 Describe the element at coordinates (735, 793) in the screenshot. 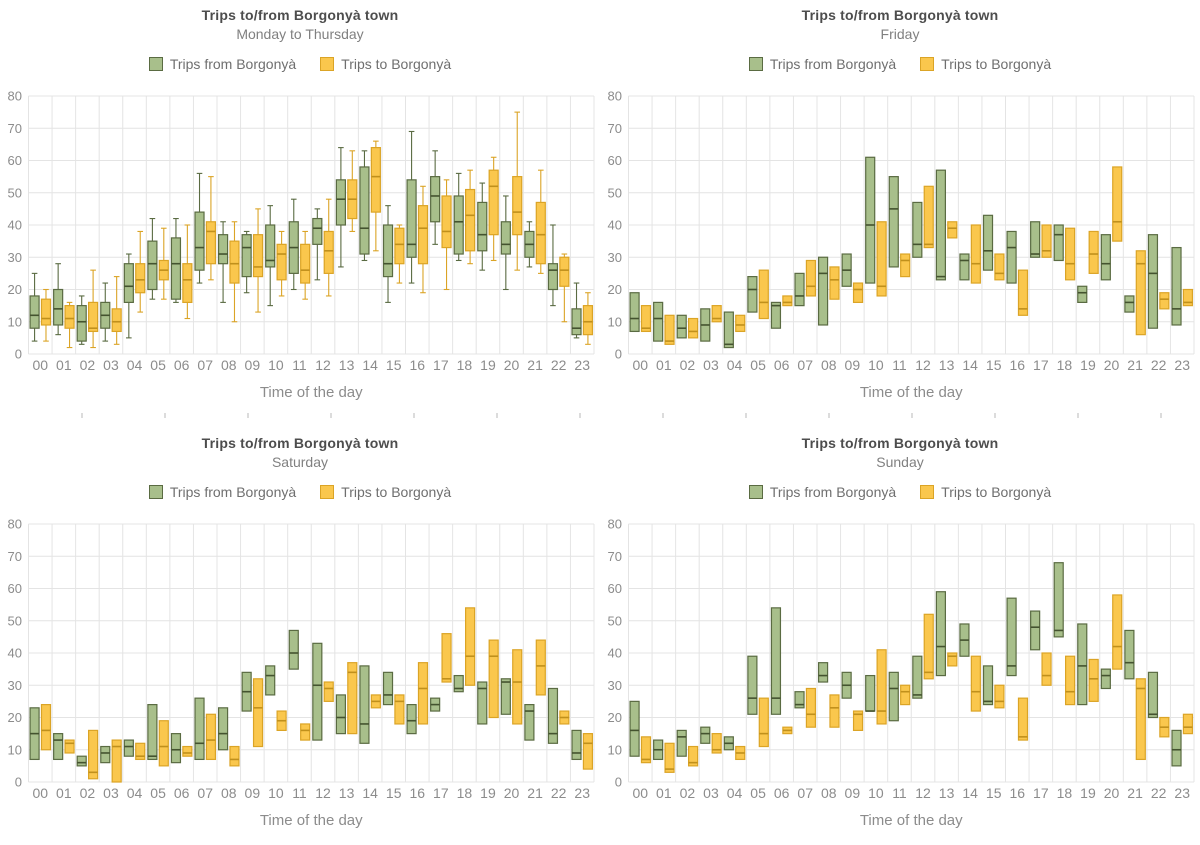

I see `svg-text: 04` at that location.